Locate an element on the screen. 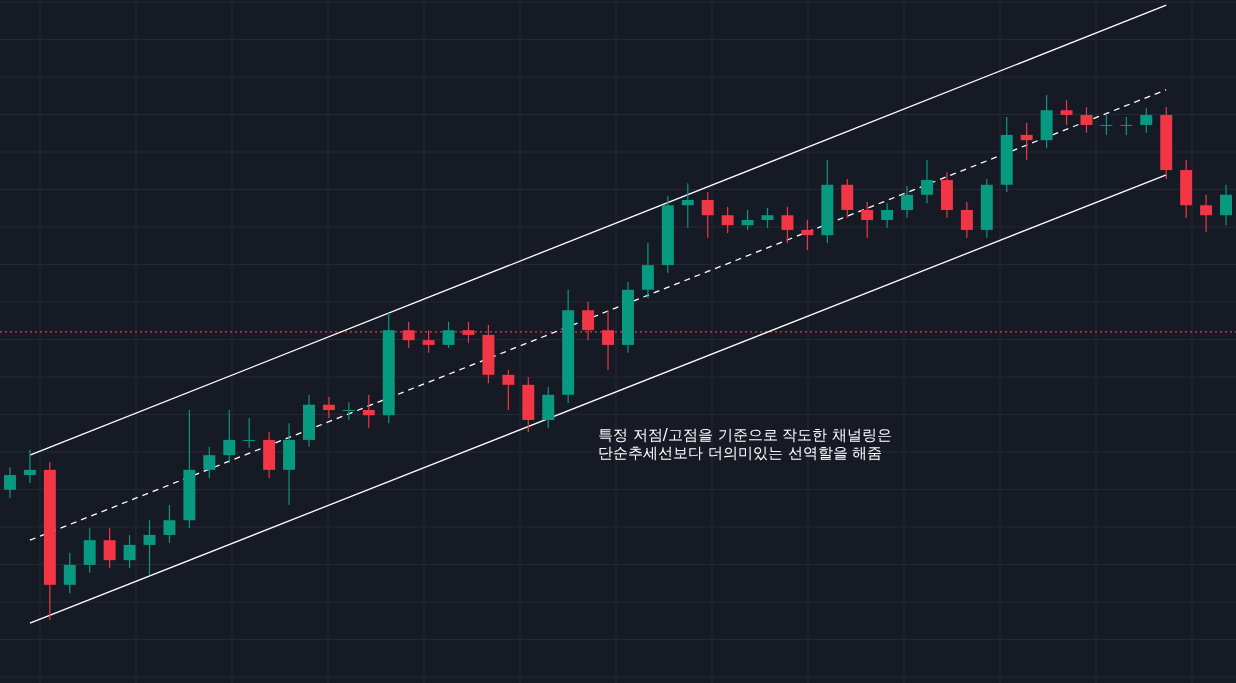 The width and height of the screenshot is (1236, 683). annotation: 특정 저점/고점을 기준으로 작도한 채널링은 단순추세선보다 더의미있는 선역할을 해줌 is located at coordinates (745, 444).